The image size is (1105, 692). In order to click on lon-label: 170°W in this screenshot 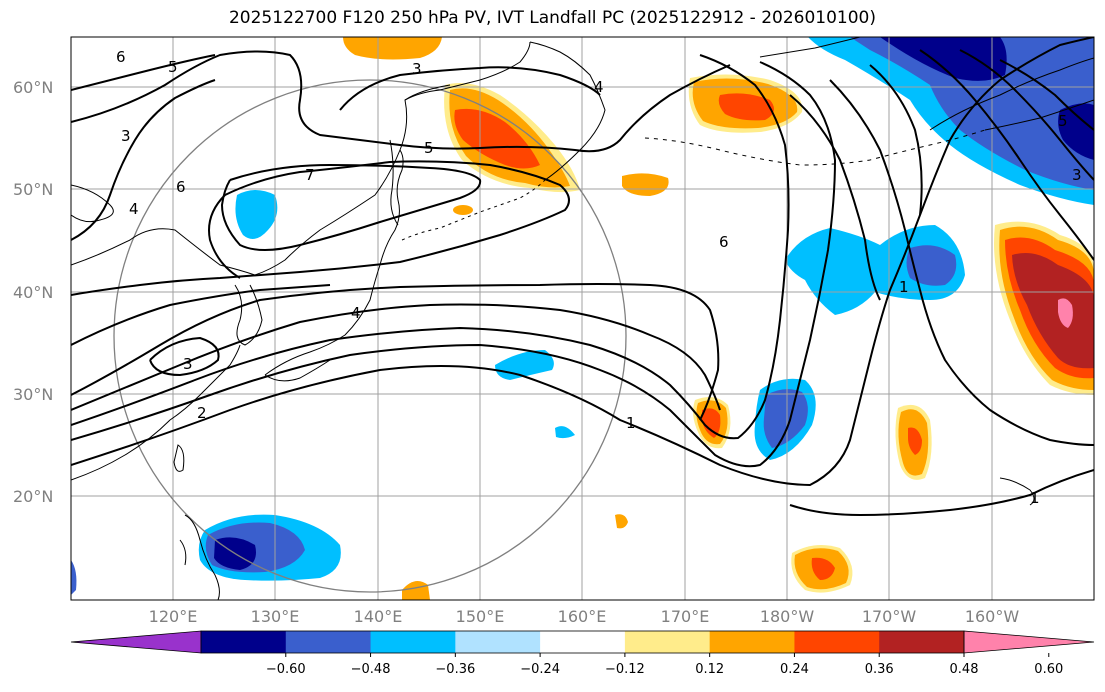, I will do `click(889, 616)`.